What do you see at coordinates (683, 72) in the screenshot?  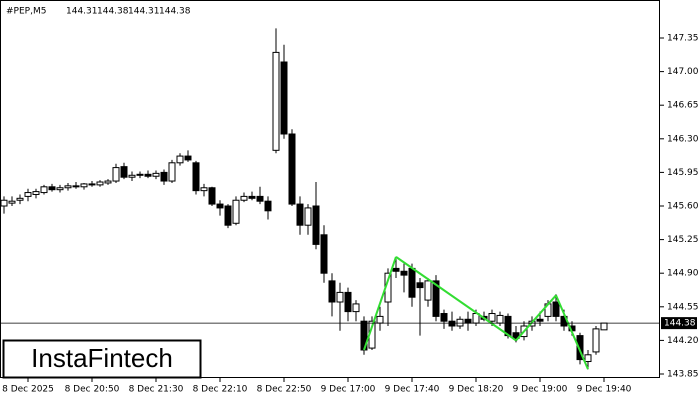 I see `y-tick-label: 147.00` at bounding box center [683, 72].